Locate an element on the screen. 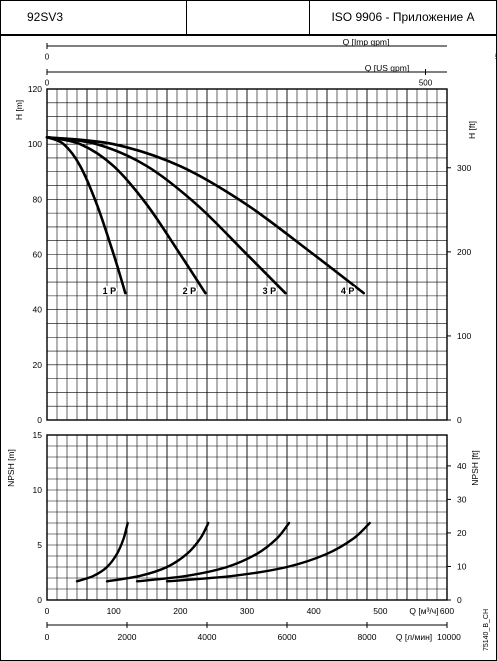 This screenshot has height=661, width=497. q-m3h-tick-label: 300 is located at coordinates (247, 611).